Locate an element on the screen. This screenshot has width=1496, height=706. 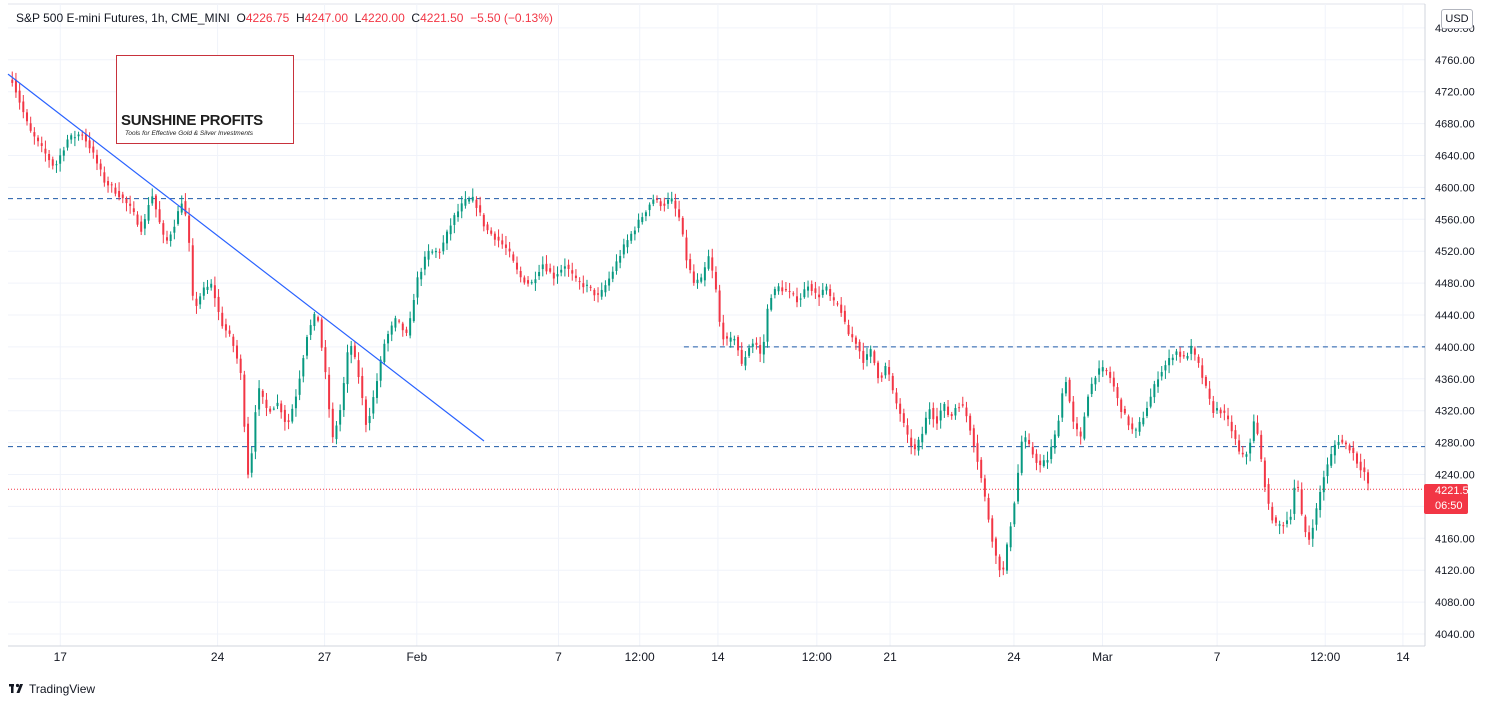
price-tick-label: 4680.00 is located at coordinates (1455, 125).